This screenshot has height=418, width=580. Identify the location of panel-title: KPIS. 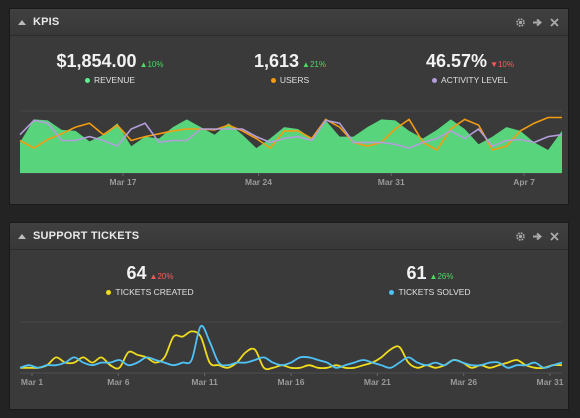
(46, 22).